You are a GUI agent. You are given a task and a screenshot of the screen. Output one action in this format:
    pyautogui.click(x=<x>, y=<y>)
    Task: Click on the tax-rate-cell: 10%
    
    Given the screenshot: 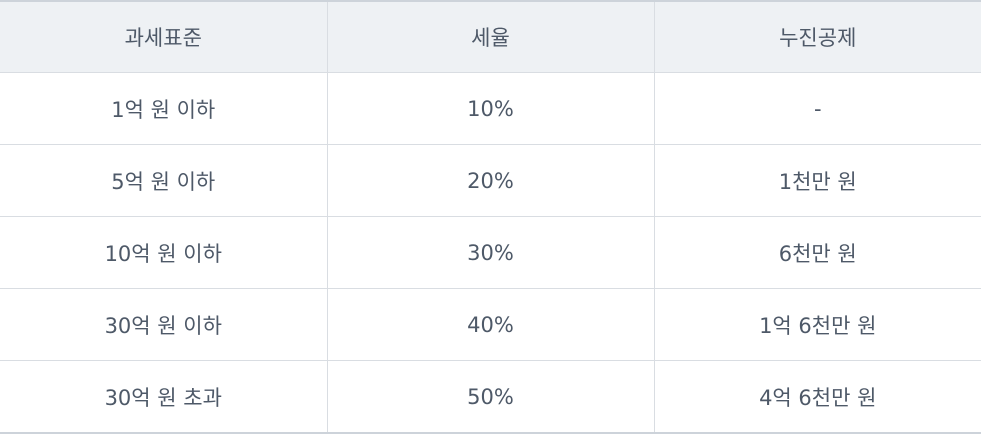 What is the action you would take?
    pyautogui.click(x=491, y=108)
    